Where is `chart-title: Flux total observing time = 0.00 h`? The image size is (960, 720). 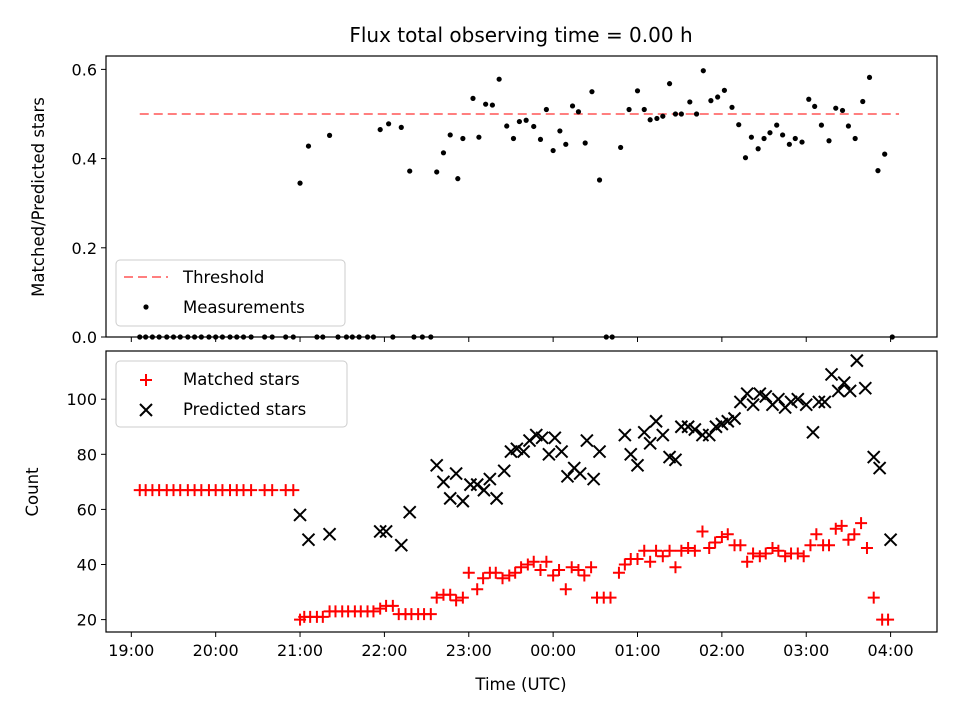
chart-title: Flux total observing time = 0.00 h is located at coordinates (520, 35).